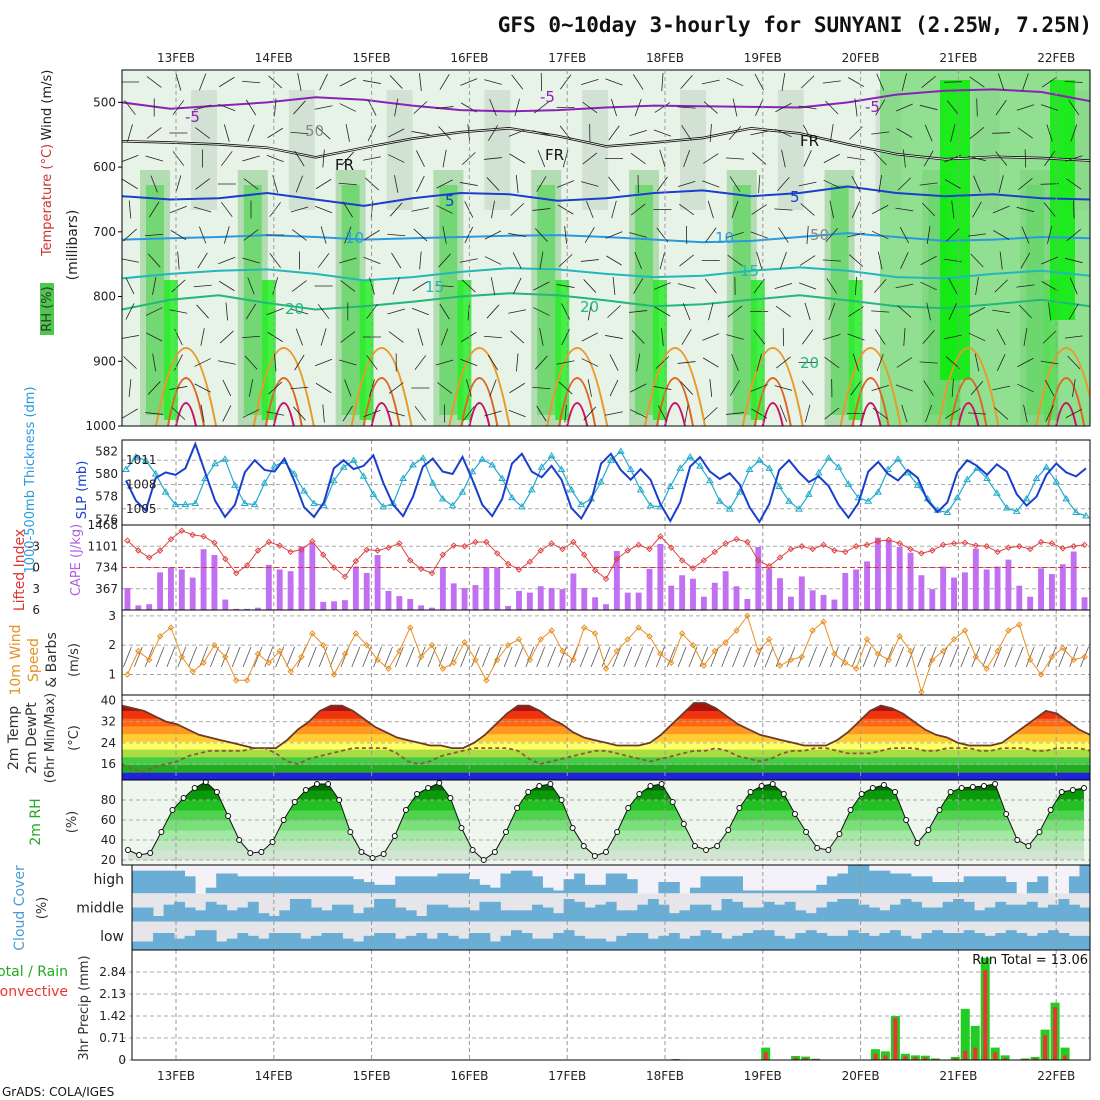 This screenshot has width=1100, height=1100. Describe the element at coordinates (112, 616) in the screenshot. I see `y-tick-label: 3` at that location.